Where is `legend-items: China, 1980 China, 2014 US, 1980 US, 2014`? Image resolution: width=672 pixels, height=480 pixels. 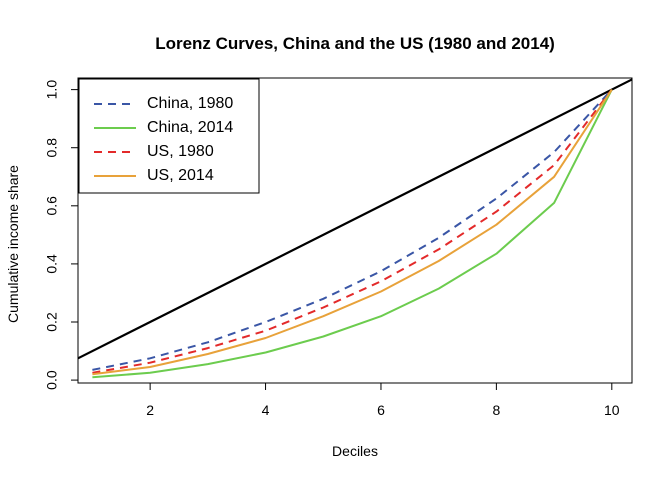
legend-items: China, 1980 China, 2014 US, 1980 US, 2014 is located at coordinates (163, 139).